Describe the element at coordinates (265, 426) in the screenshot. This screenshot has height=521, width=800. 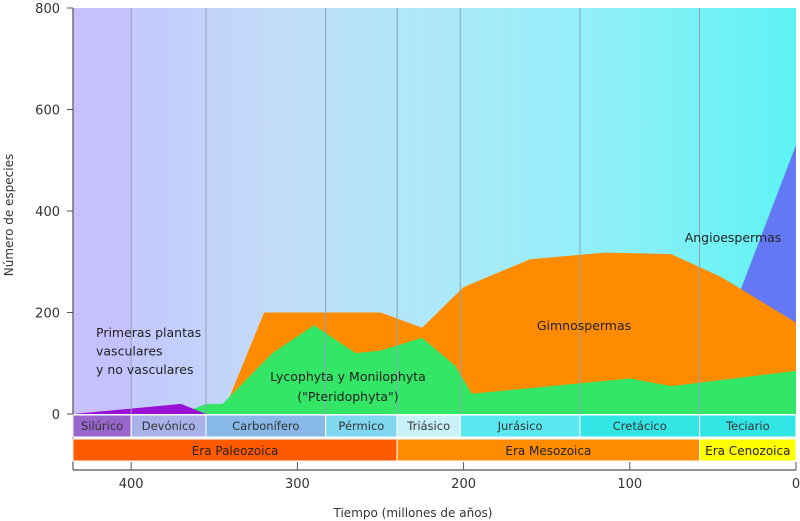
I see `period-label: Carbonífero` at that location.